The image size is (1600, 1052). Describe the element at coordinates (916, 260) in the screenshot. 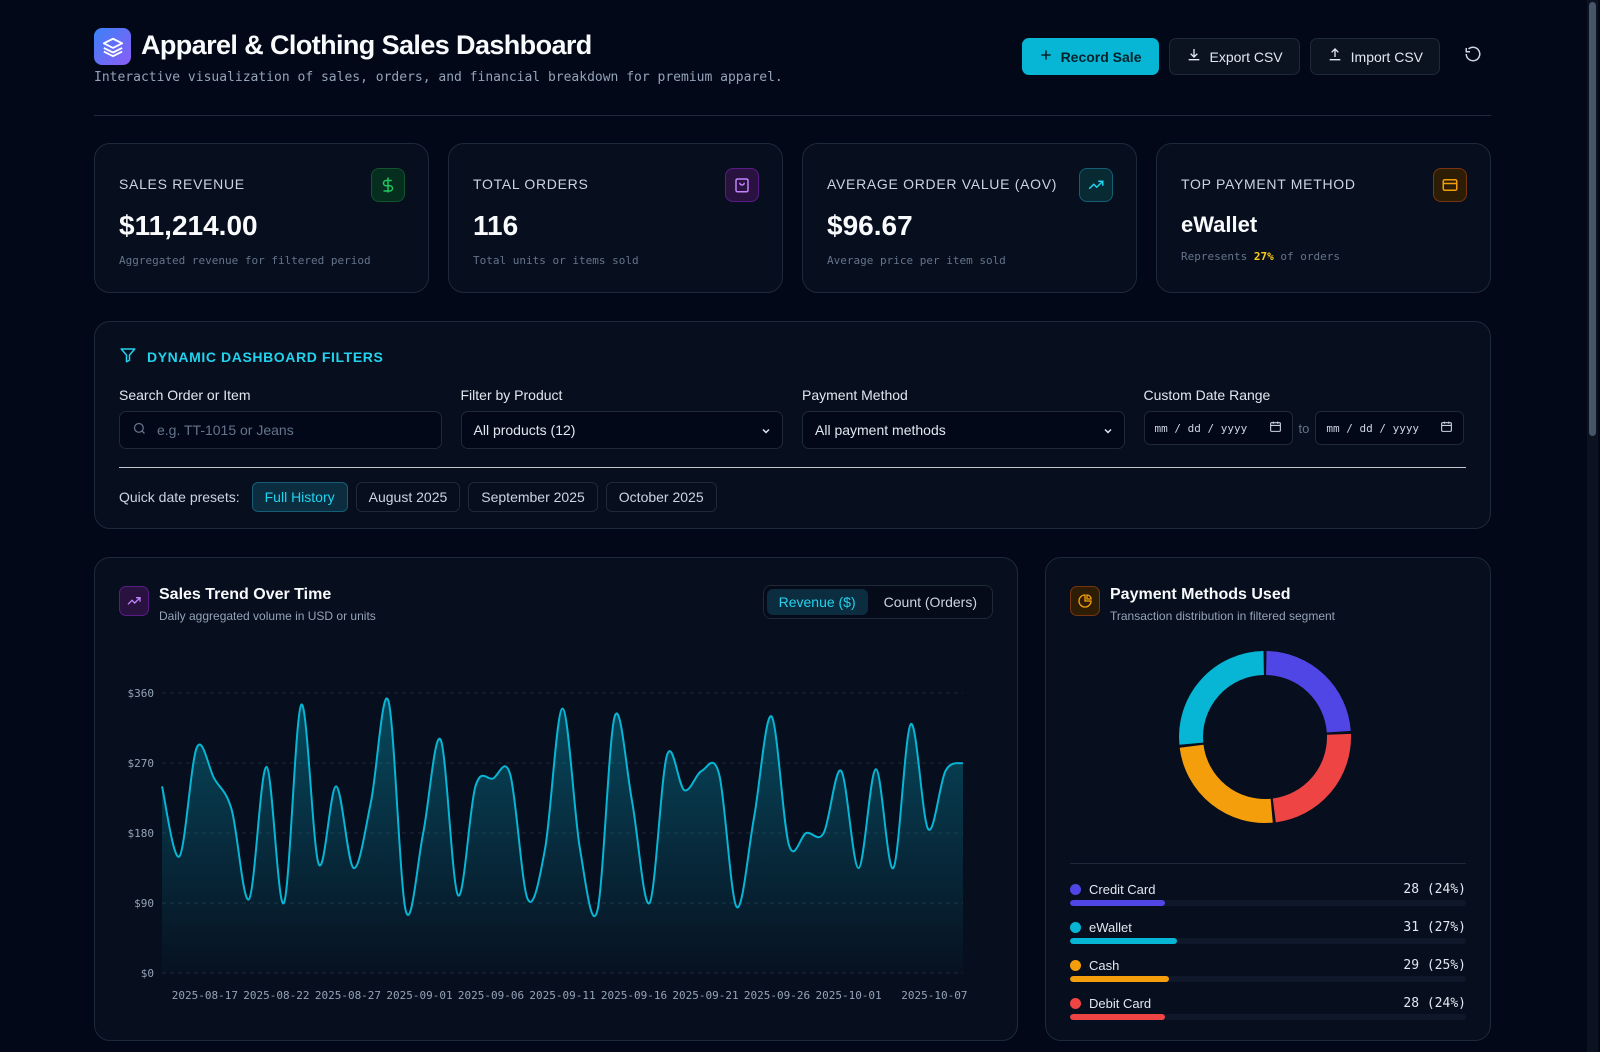

I see `kpi-note: Average price per item sold` at that location.